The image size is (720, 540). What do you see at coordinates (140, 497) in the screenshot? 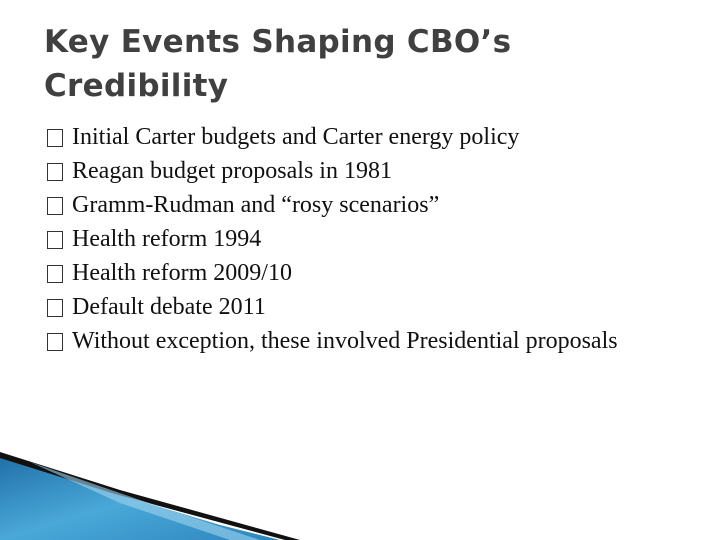
I see `swoosh` at bounding box center [140, 497].